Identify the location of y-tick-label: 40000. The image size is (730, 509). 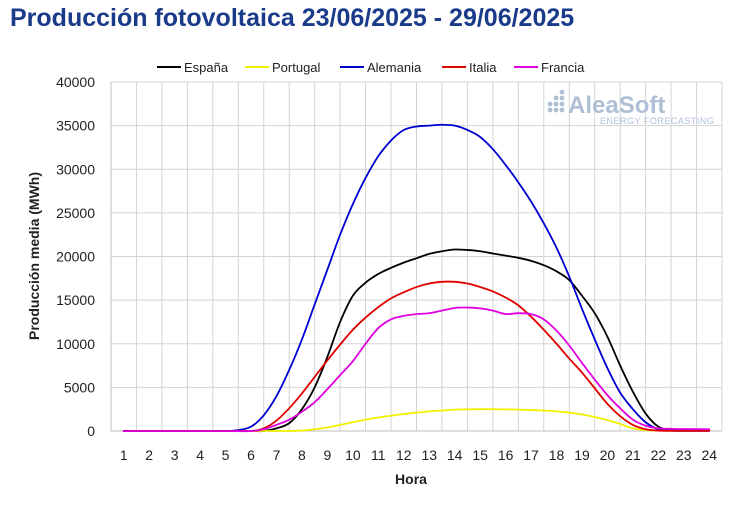
(75, 82).